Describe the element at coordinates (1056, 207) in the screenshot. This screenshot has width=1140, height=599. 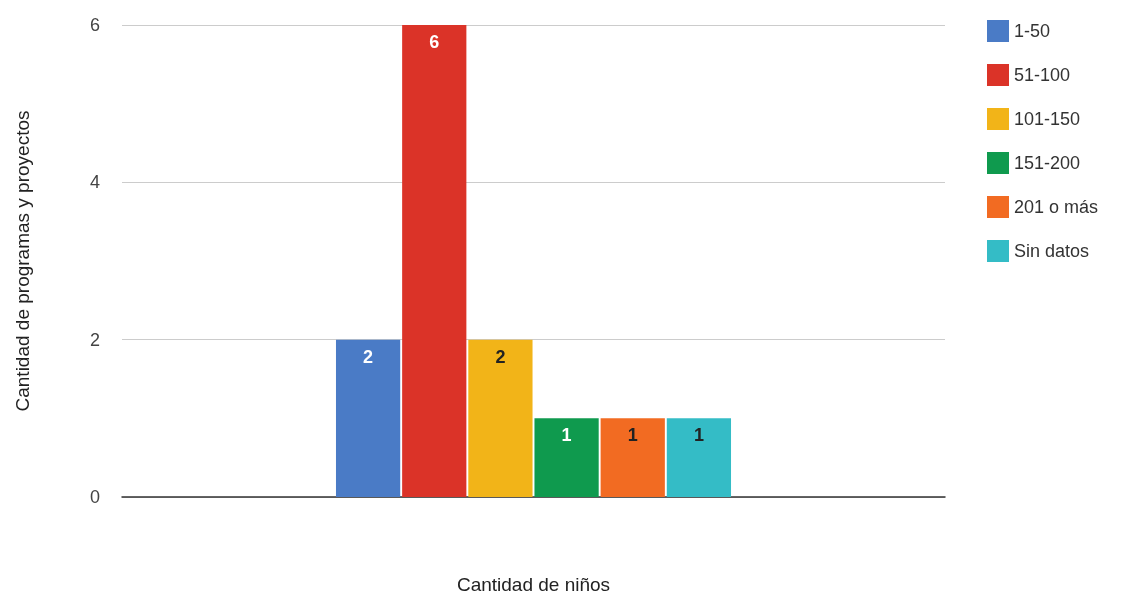
I see `legend-label: 201 o más` at that location.